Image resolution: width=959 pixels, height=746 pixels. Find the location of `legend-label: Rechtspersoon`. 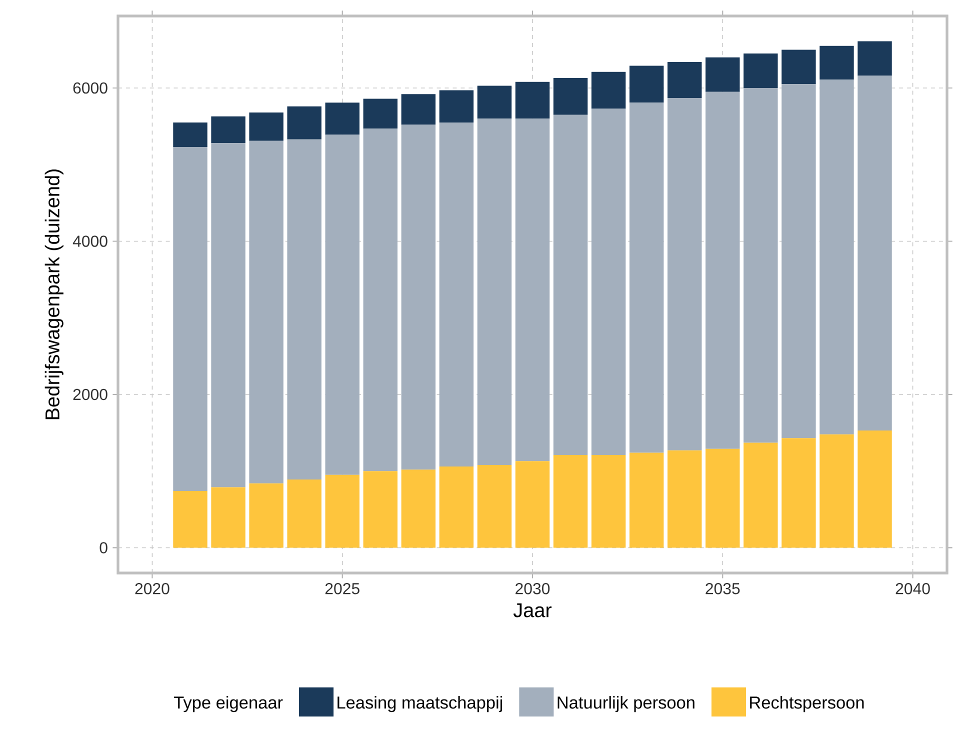

legend-label: Rechtspersoon is located at coordinates (807, 704).